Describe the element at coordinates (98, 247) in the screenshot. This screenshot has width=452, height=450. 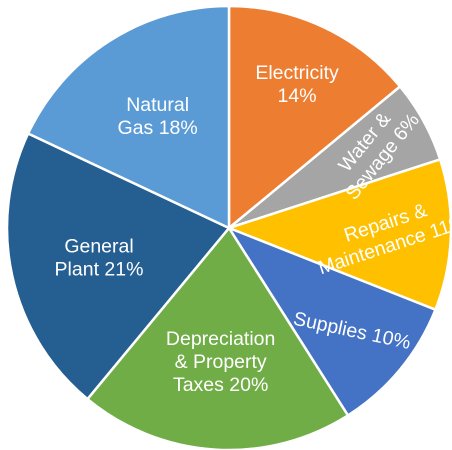
I see `pie-label-line: General` at that location.